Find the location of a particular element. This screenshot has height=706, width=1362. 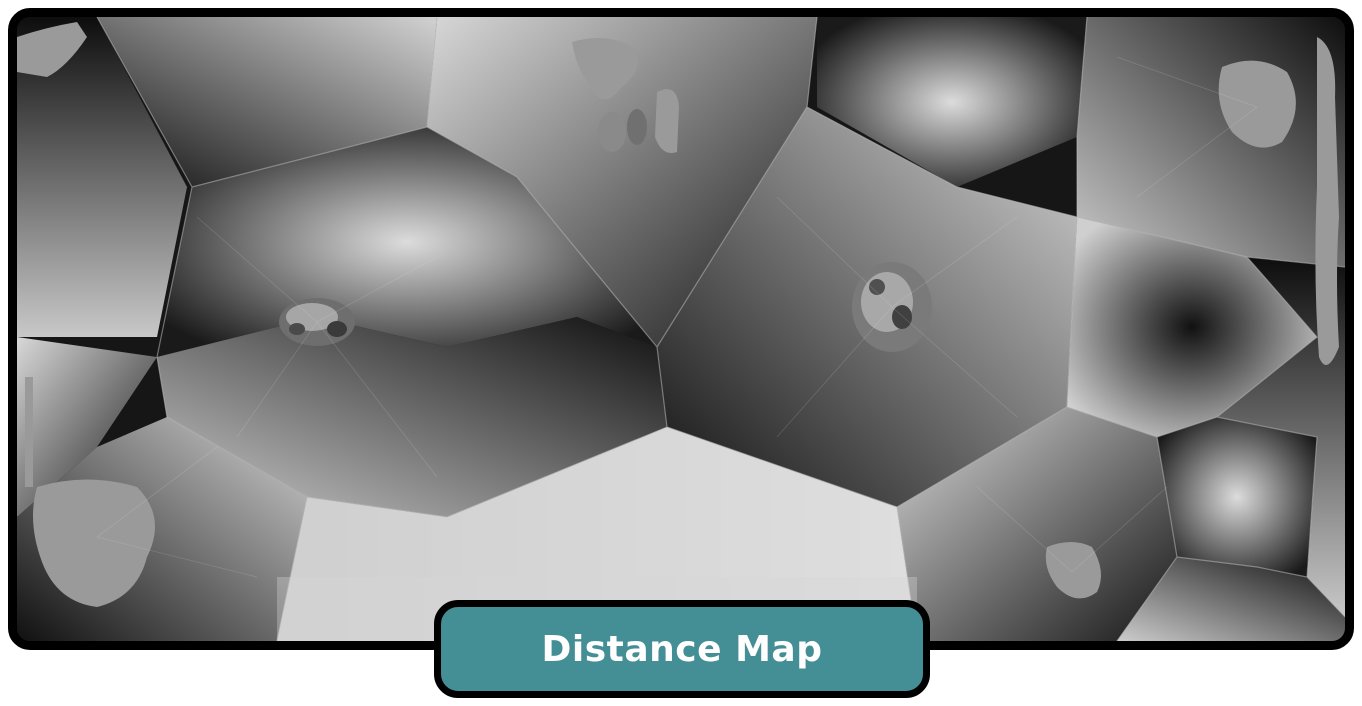

label-text: Distance Map is located at coordinates (682, 649).